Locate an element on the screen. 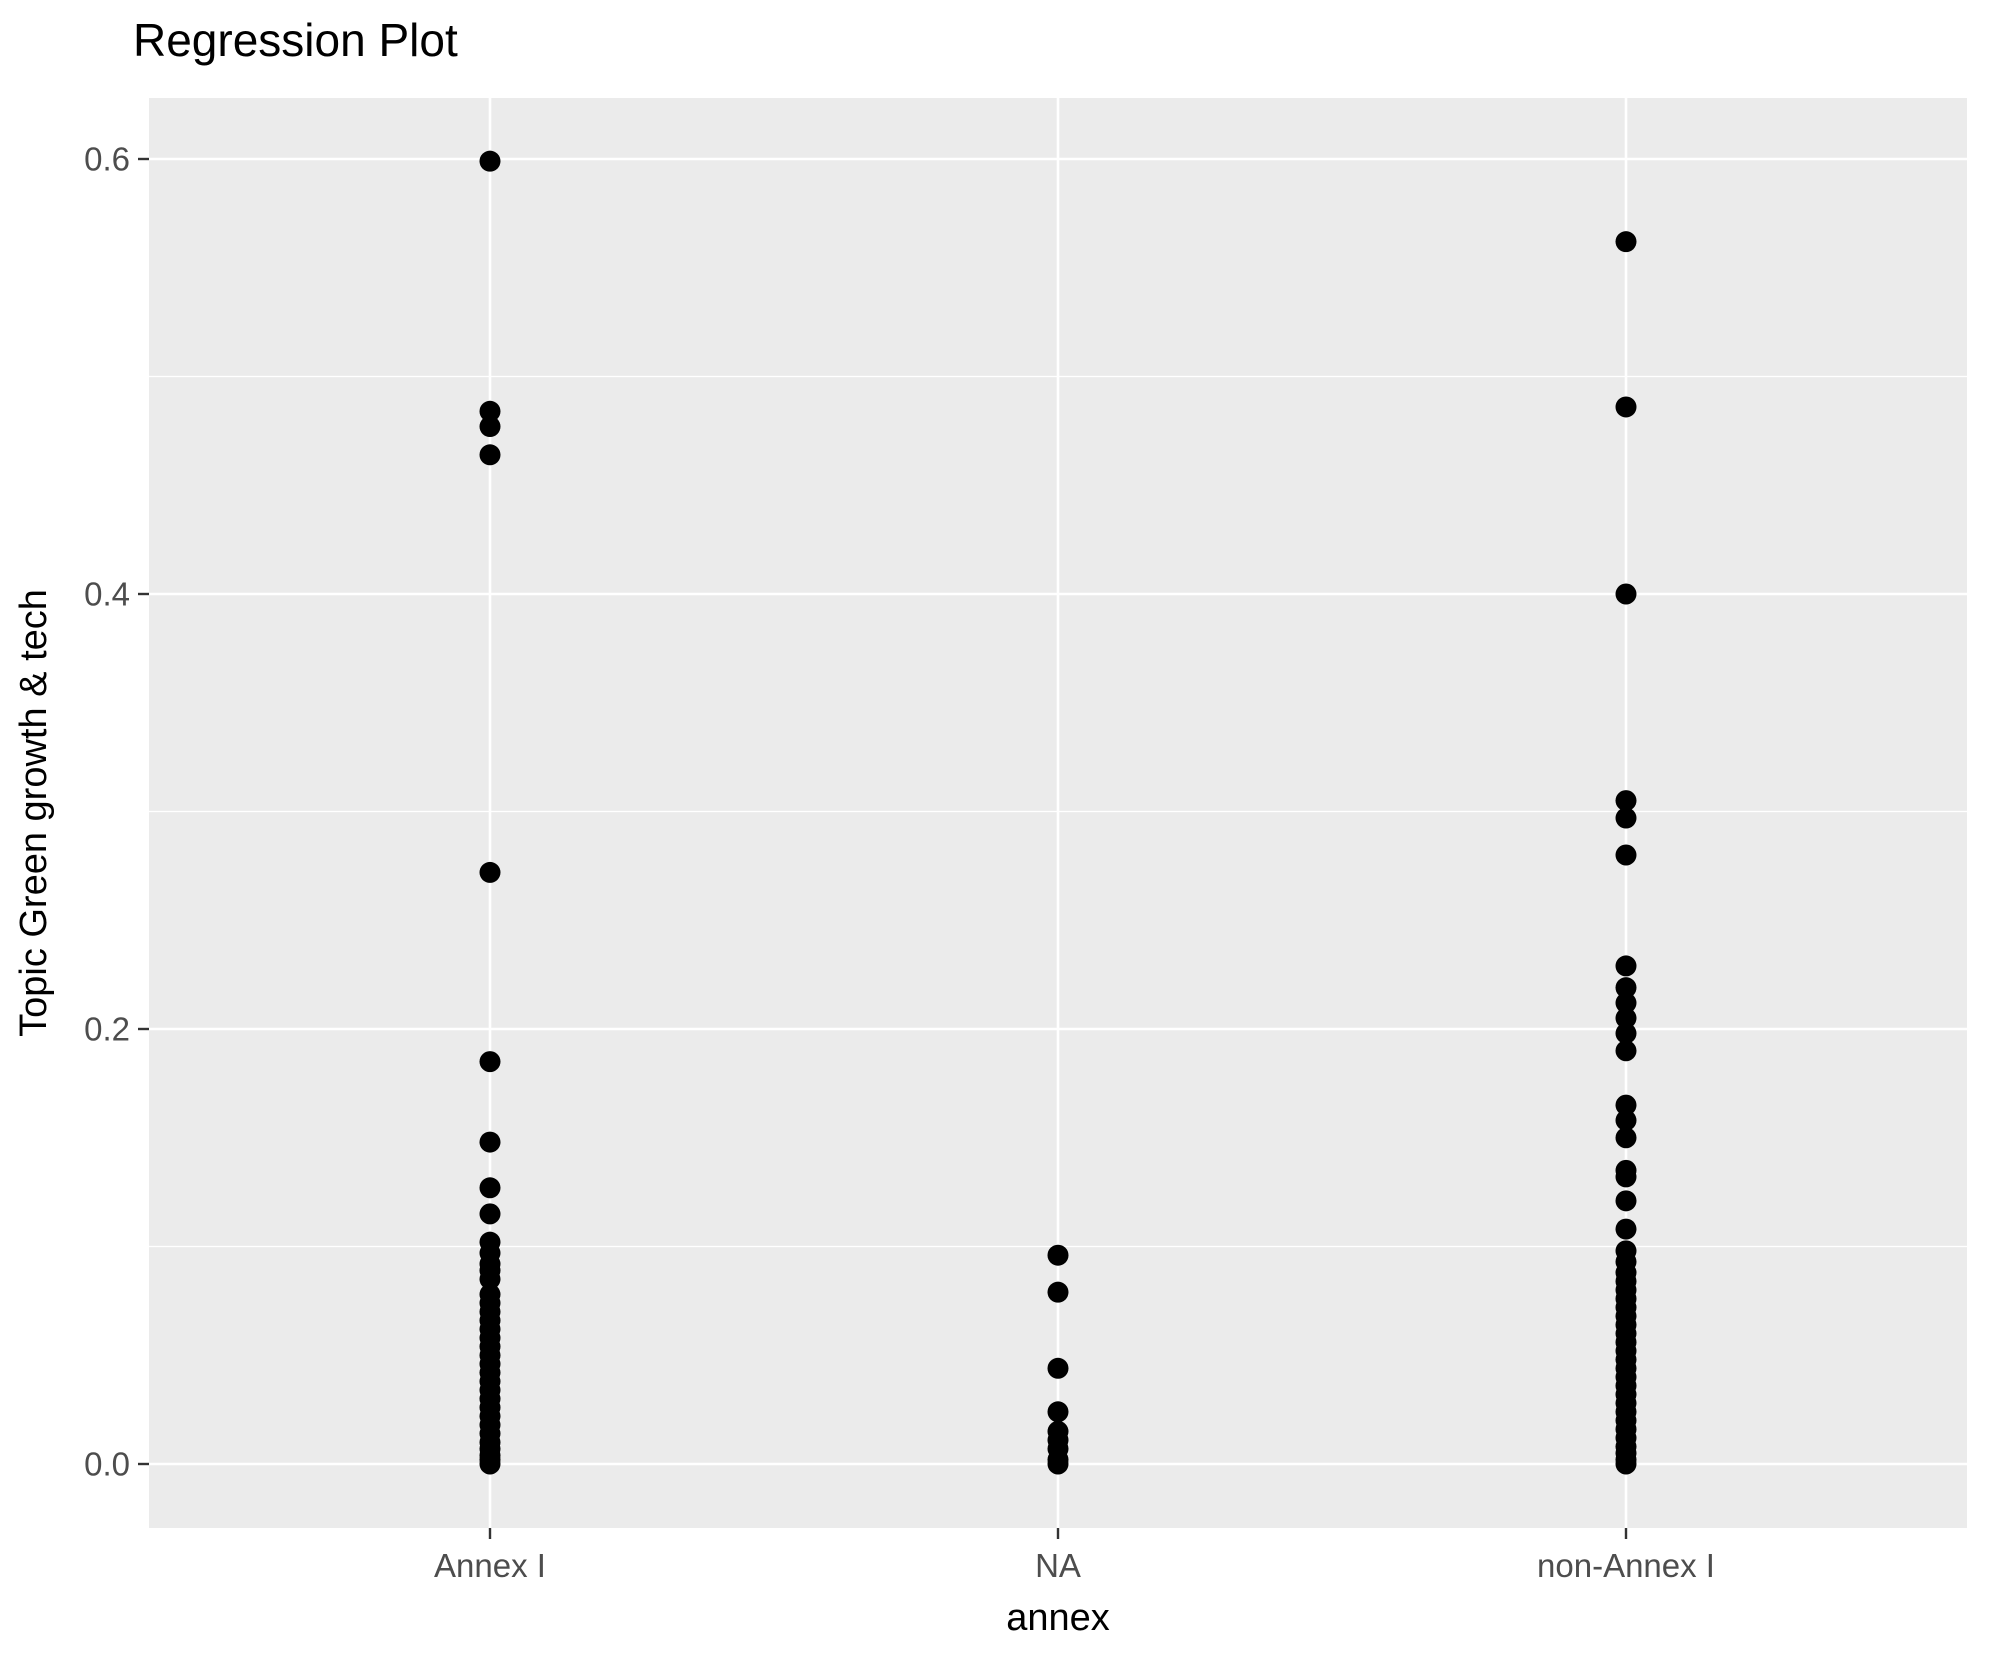 This screenshot has width=1990, height=1665. y-axis-title: Topic Green growth & tech is located at coordinates (34, 813).